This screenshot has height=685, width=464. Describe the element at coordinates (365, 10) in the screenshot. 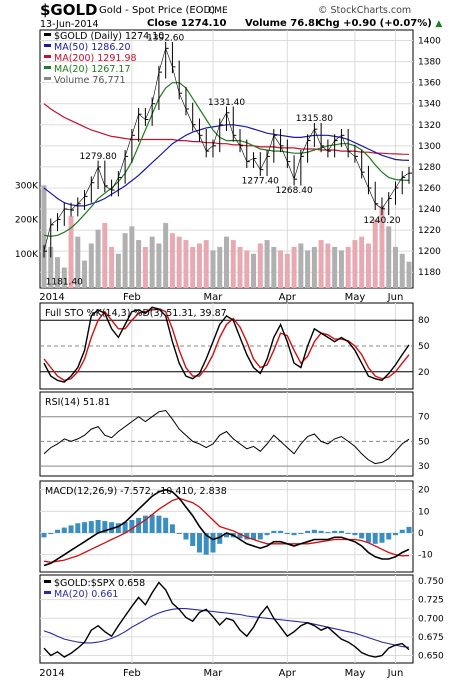

I see `stockcharts-credit: © StockCharts.com` at that location.